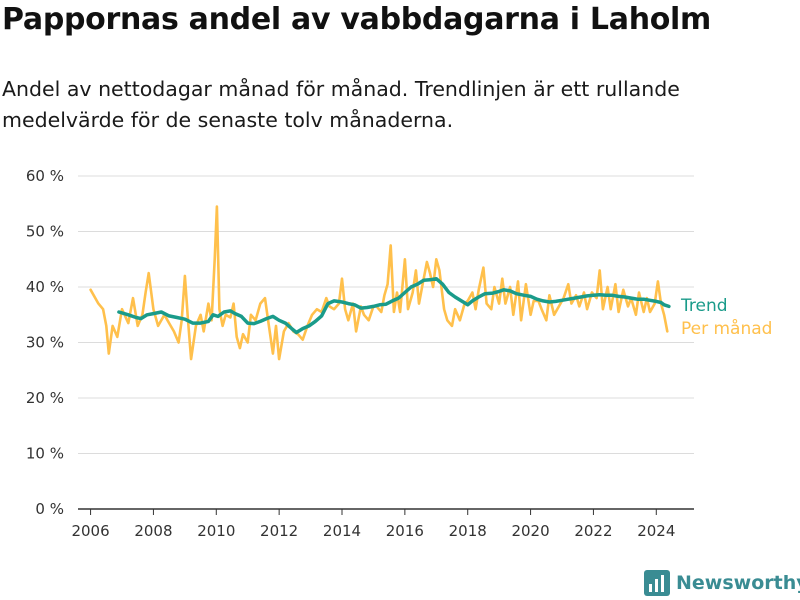 The image size is (800, 600). Describe the element at coordinates (405, 531) in the screenshot. I see `x-tick-label: 2016` at that location.